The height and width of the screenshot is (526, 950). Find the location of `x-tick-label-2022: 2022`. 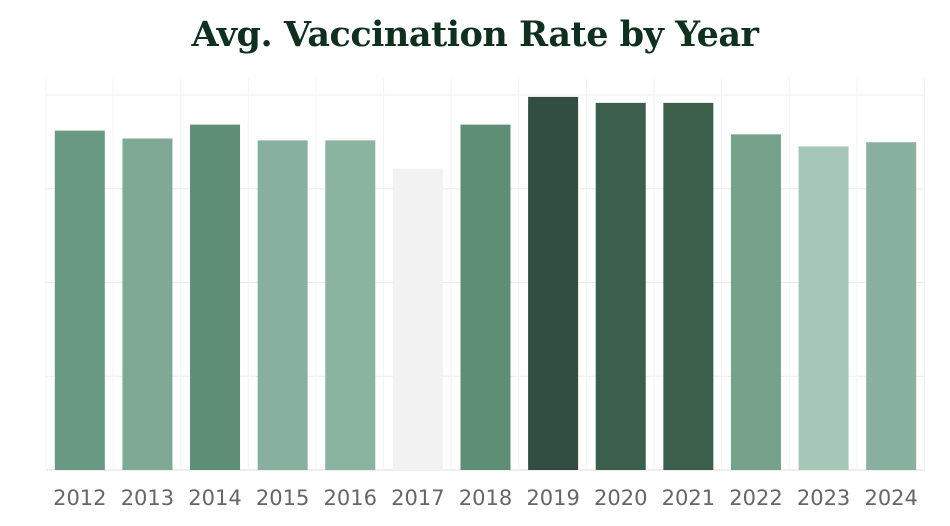

x-tick-label-2022: 2022 is located at coordinates (755, 498).